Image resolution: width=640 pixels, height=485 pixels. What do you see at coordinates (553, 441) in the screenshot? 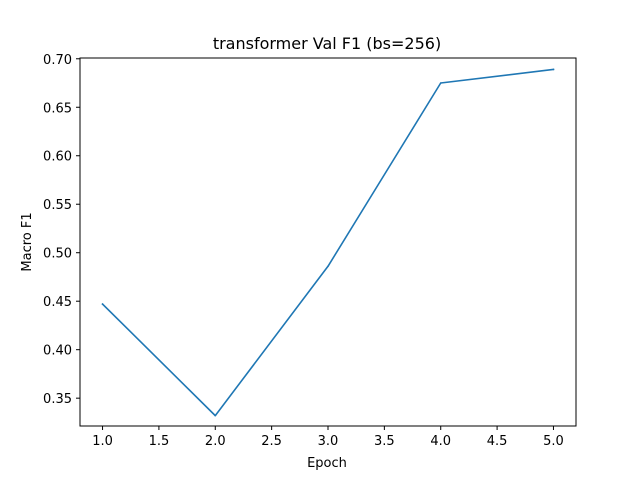
I see `x-tick-label: 5.0` at bounding box center [553, 441].